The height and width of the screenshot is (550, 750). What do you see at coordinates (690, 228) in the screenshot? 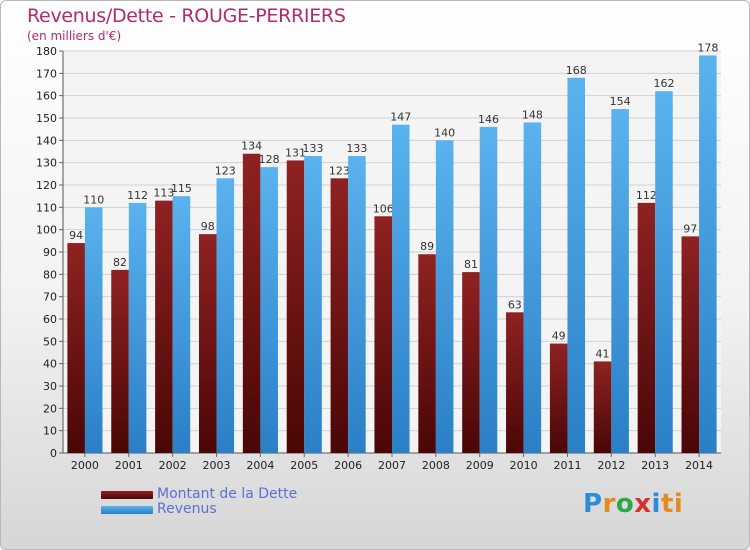
I see `data-label-debt: 97` at bounding box center [690, 228].